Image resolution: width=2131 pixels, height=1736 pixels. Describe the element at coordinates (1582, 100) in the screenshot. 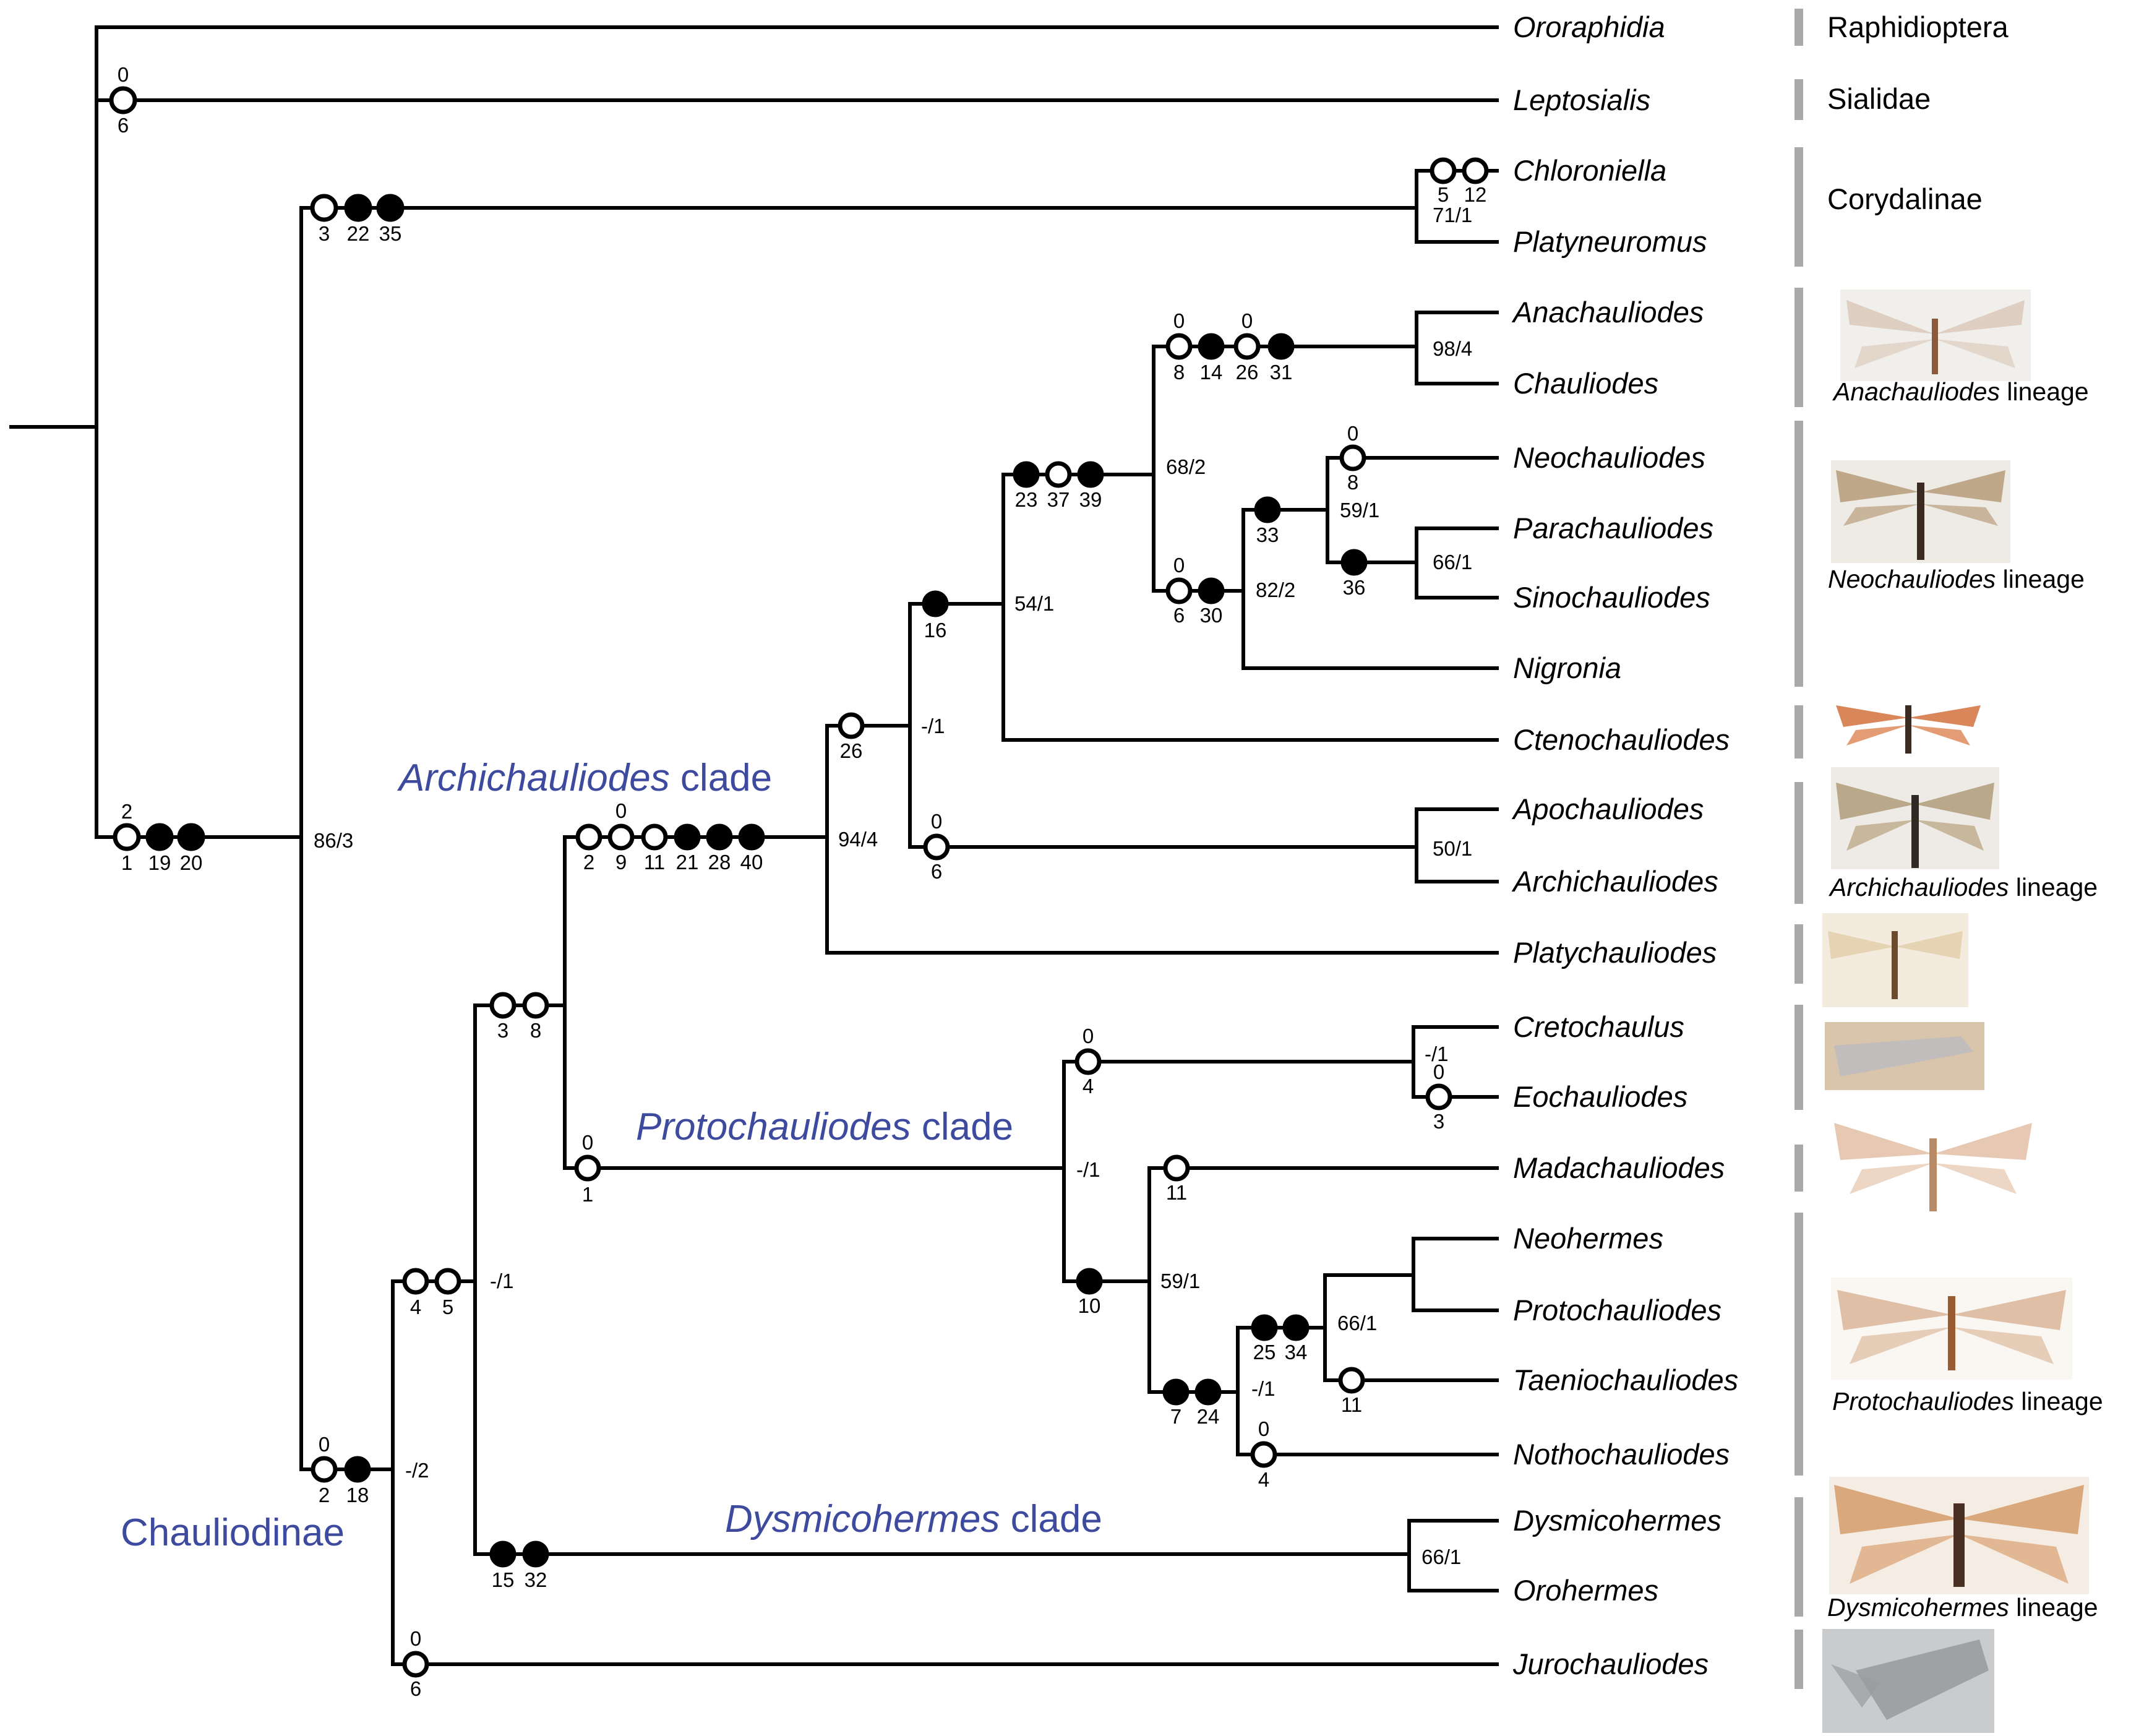

I see `taxon-label: Leptosialis` at that location.